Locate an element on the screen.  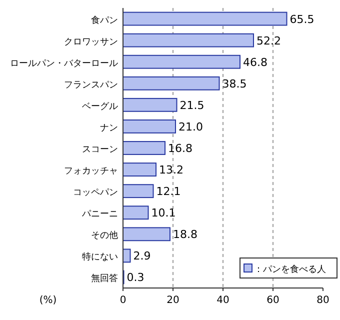
text: 52.2 is located at coordinates (268, 41).